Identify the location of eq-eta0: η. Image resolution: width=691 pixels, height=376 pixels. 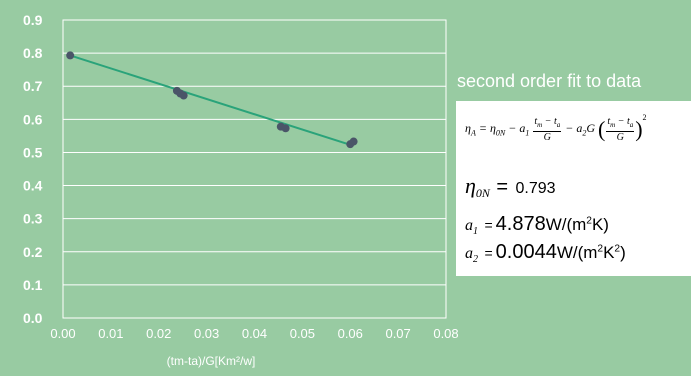
(492, 128).